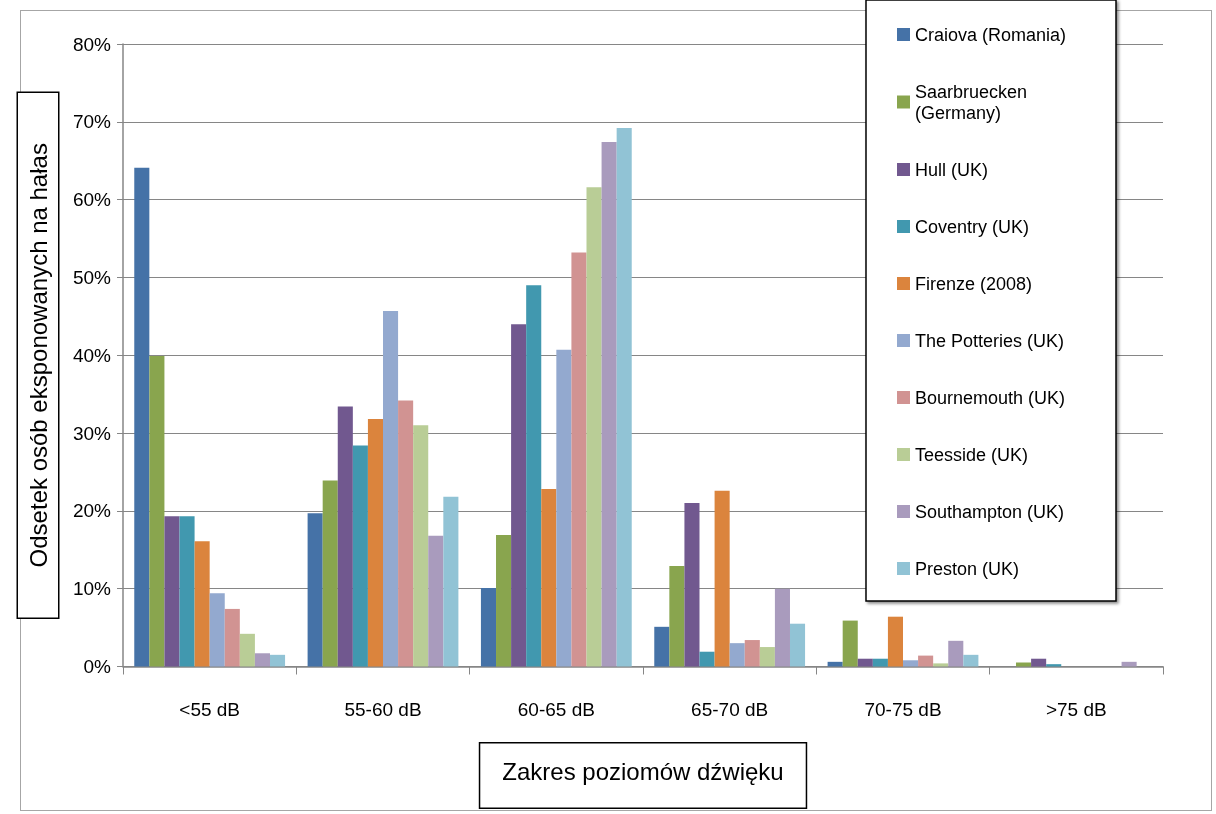  Describe the element at coordinates (210, 709) in the screenshot. I see `x-tick-label: <55 dB` at that location.